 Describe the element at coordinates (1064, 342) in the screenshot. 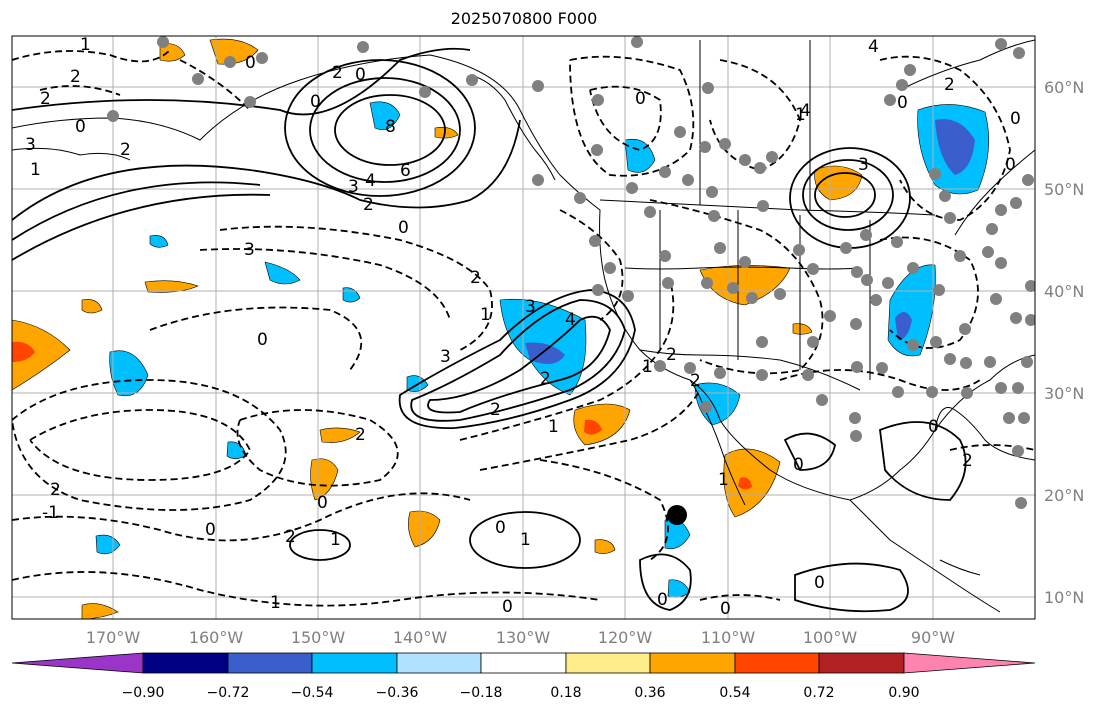

I see `latitude-labels: 60°N 50°N 40°N 30°N 20°N 10°N` at that location.